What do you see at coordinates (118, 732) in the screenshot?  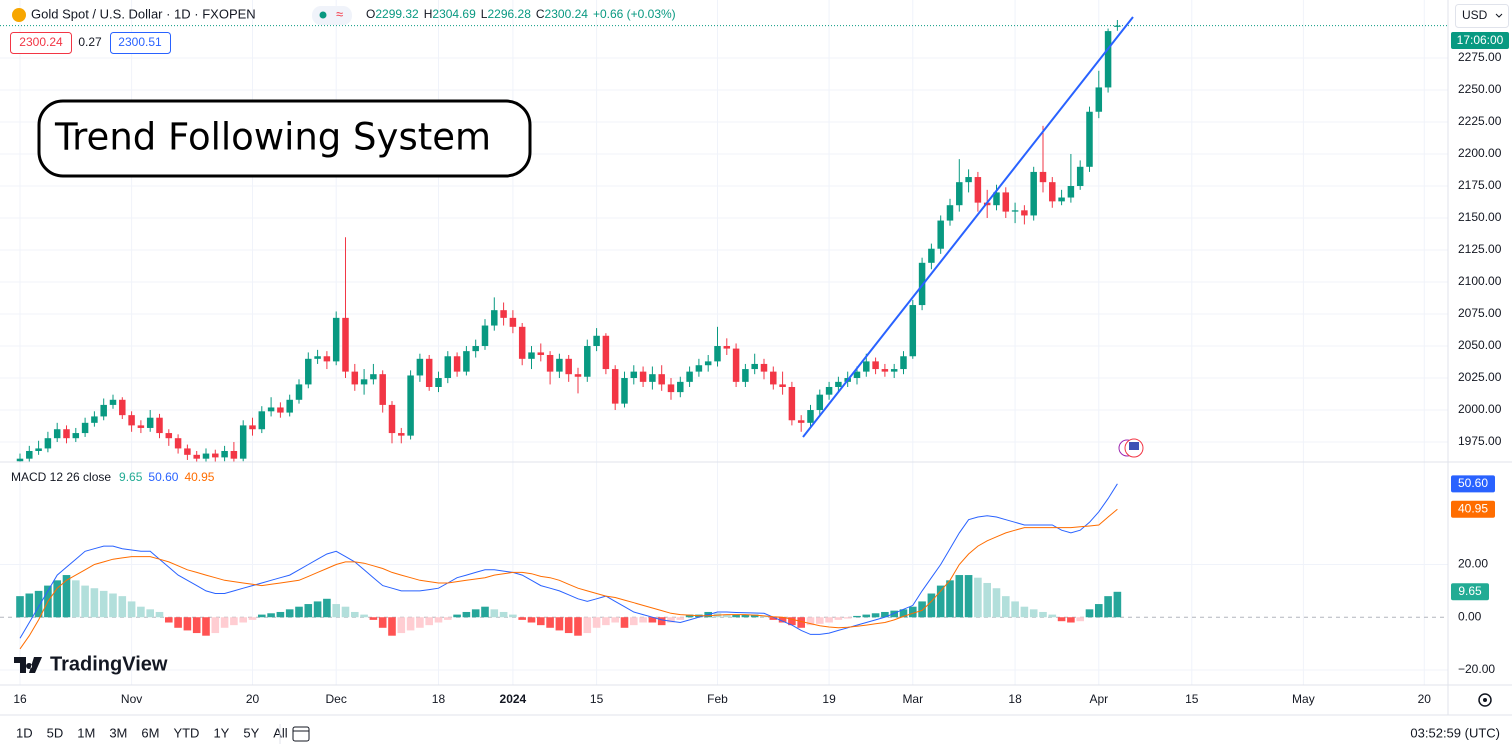 I see `range-button: 3M` at bounding box center [118, 732].